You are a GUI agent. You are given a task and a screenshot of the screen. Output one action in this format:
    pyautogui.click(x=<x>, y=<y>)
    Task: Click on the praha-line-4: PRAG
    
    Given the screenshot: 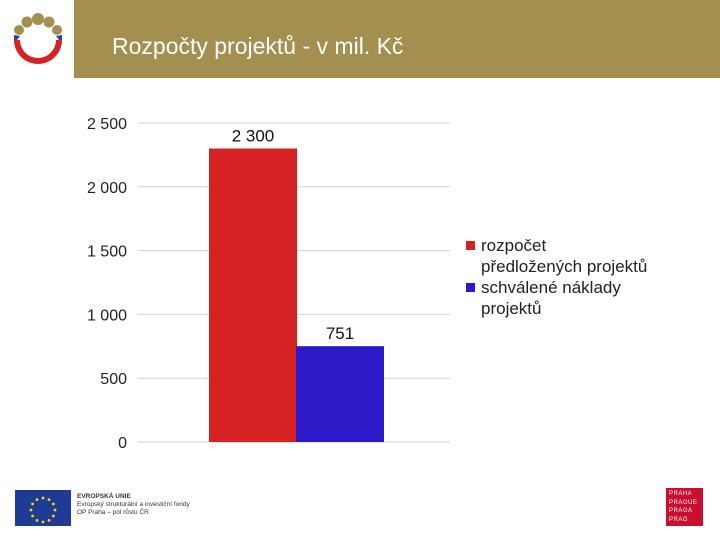 What is the action you would take?
    pyautogui.click(x=679, y=519)
    